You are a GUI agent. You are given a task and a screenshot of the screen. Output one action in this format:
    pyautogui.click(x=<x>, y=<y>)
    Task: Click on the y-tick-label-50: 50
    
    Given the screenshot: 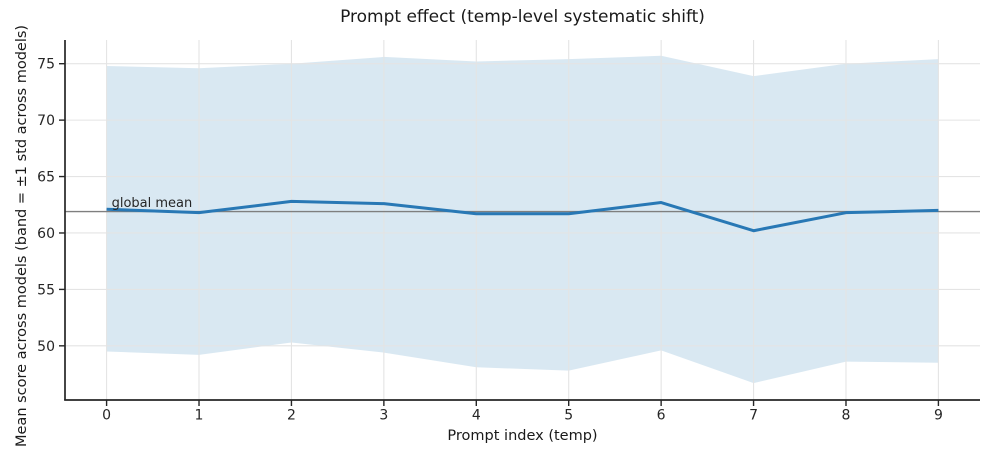 What is the action you would take?
    pyautogui.click(x=46, y=347)
    